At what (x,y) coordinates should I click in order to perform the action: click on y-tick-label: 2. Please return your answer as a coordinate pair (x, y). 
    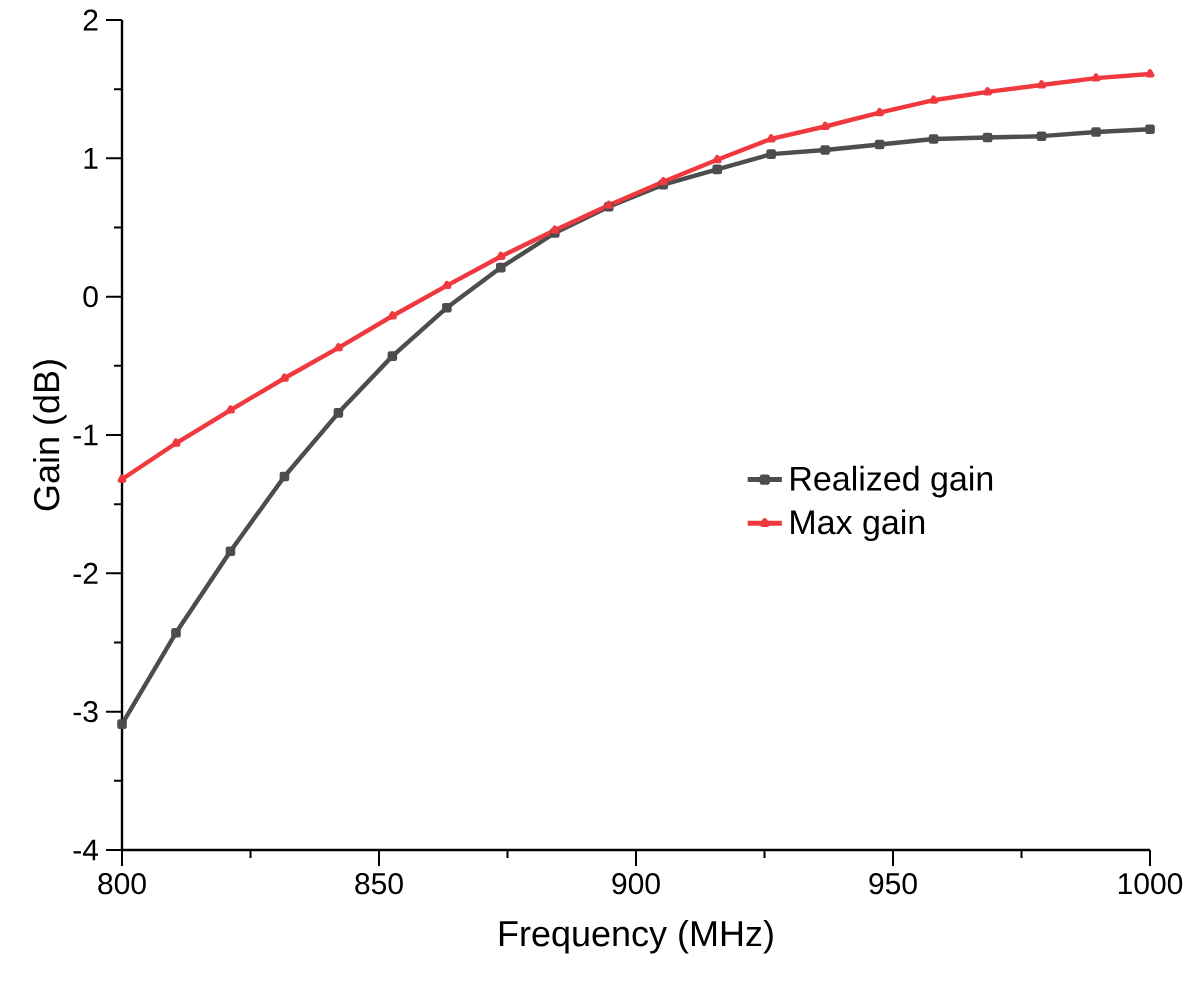
    Looking at the image, I should click on (90, 20).